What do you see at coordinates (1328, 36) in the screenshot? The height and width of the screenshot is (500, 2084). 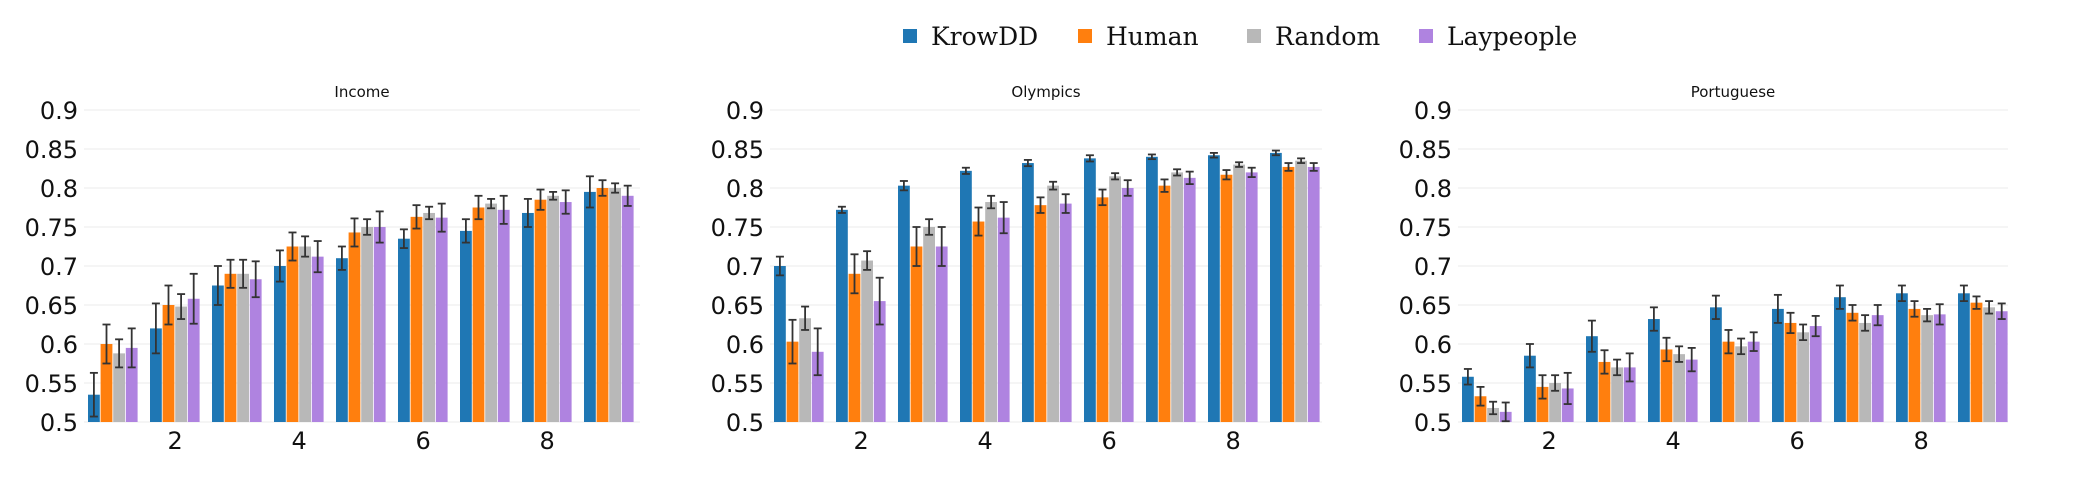 I see `legend-label-random: Random` at bounding box center [1328, 36].